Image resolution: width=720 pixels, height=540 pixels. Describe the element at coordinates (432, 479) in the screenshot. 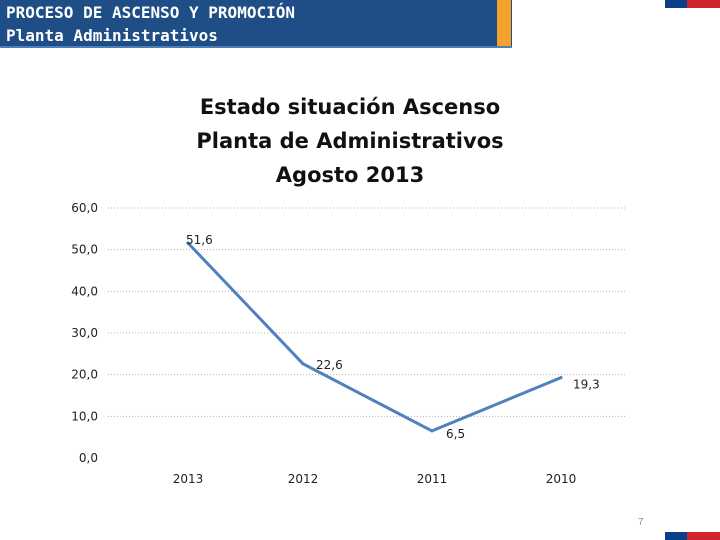

I see `x-tick-label: 2011` at that location.